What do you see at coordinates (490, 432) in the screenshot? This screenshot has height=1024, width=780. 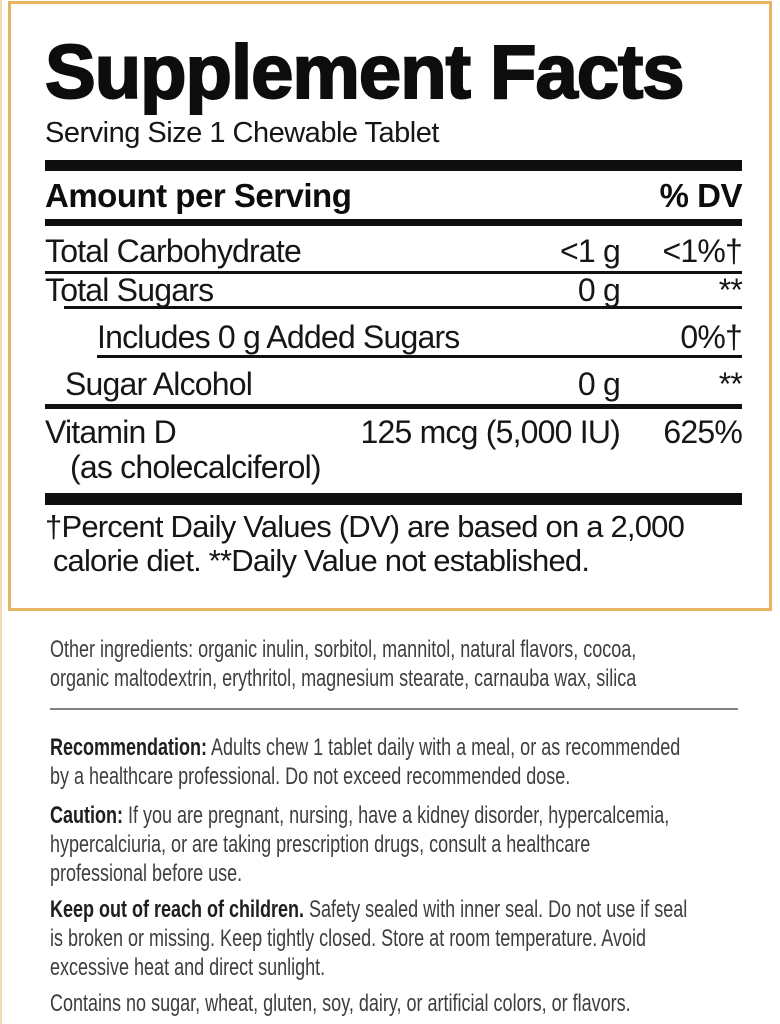 I see `nutrient-amount: 125 mcg (5,000 IU)` at bounding box center [490, 432].